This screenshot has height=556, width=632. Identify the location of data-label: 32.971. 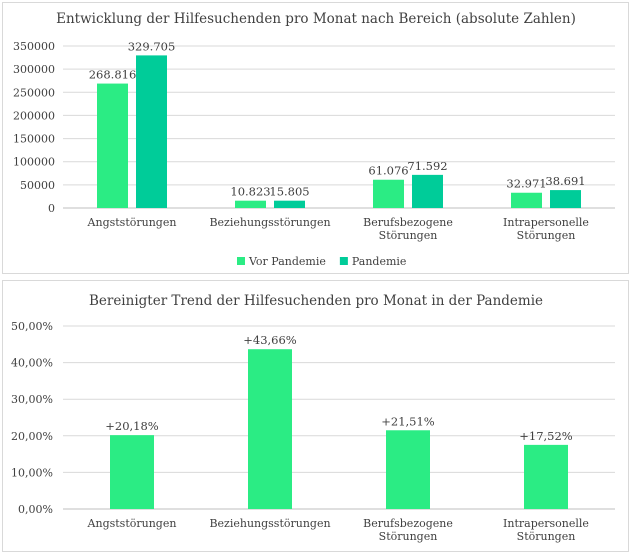
(526, 184).